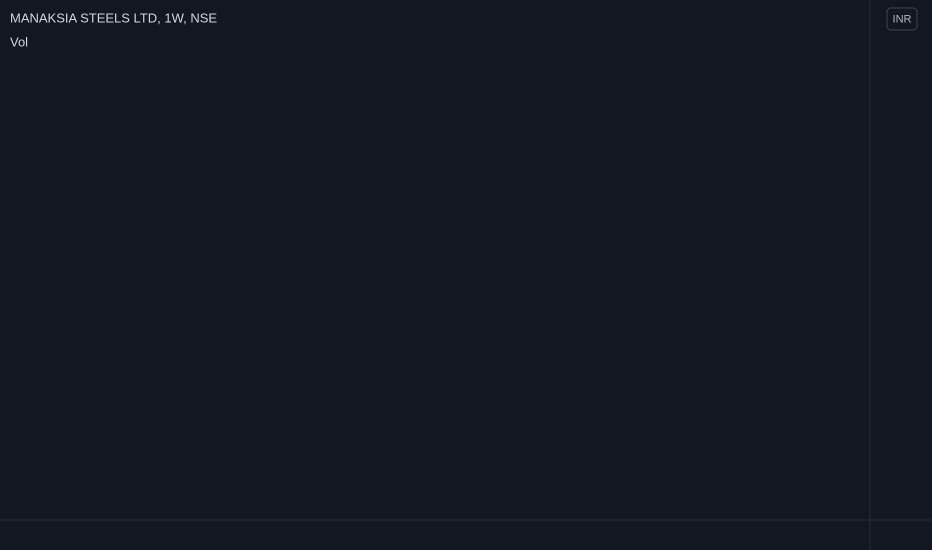  Describe the element at coordinates (19, 41) in the screenshot. I see `volume-label: Vol` at that location.